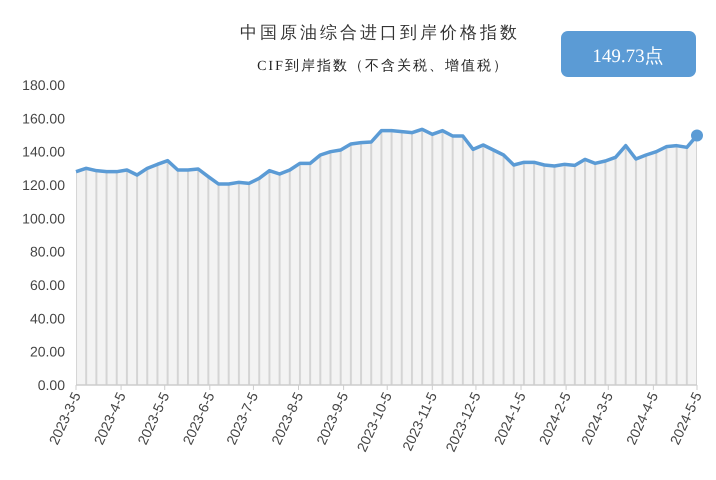 This screenshot has width=716, height=480. Describe the element at coordinates (380, 32) in the screenshot. I see `chart-title: 中国原油综合进口到岸价格指数` at that location.